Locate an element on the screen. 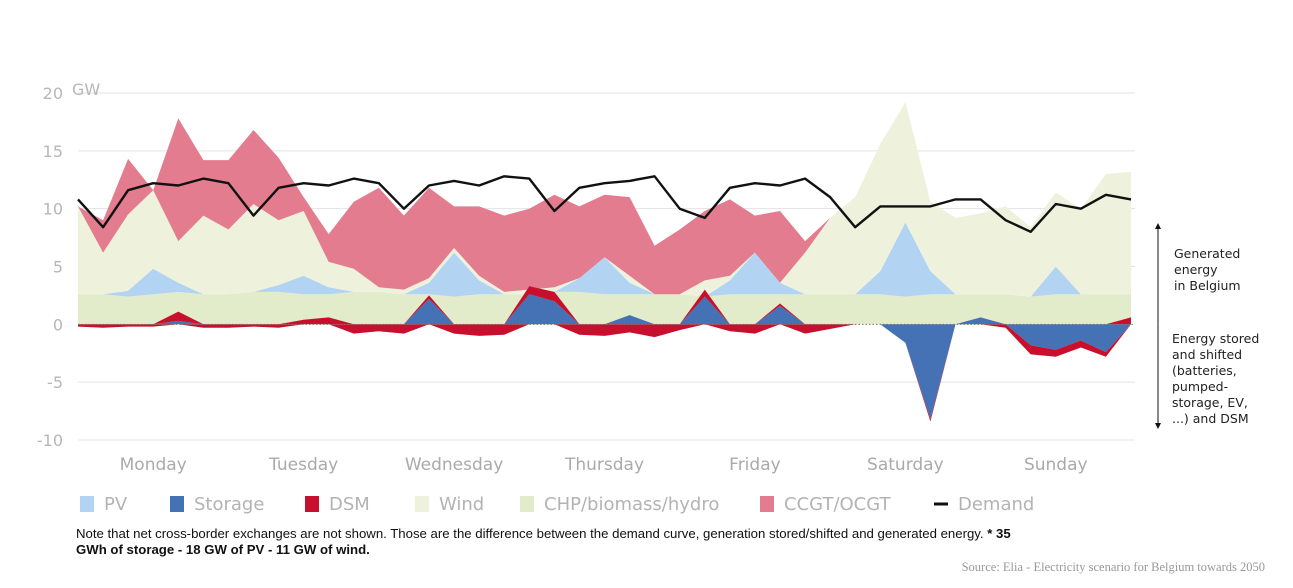 This screenshot has width=1293, height=588. area-pv is located at coordinates (604, 259).